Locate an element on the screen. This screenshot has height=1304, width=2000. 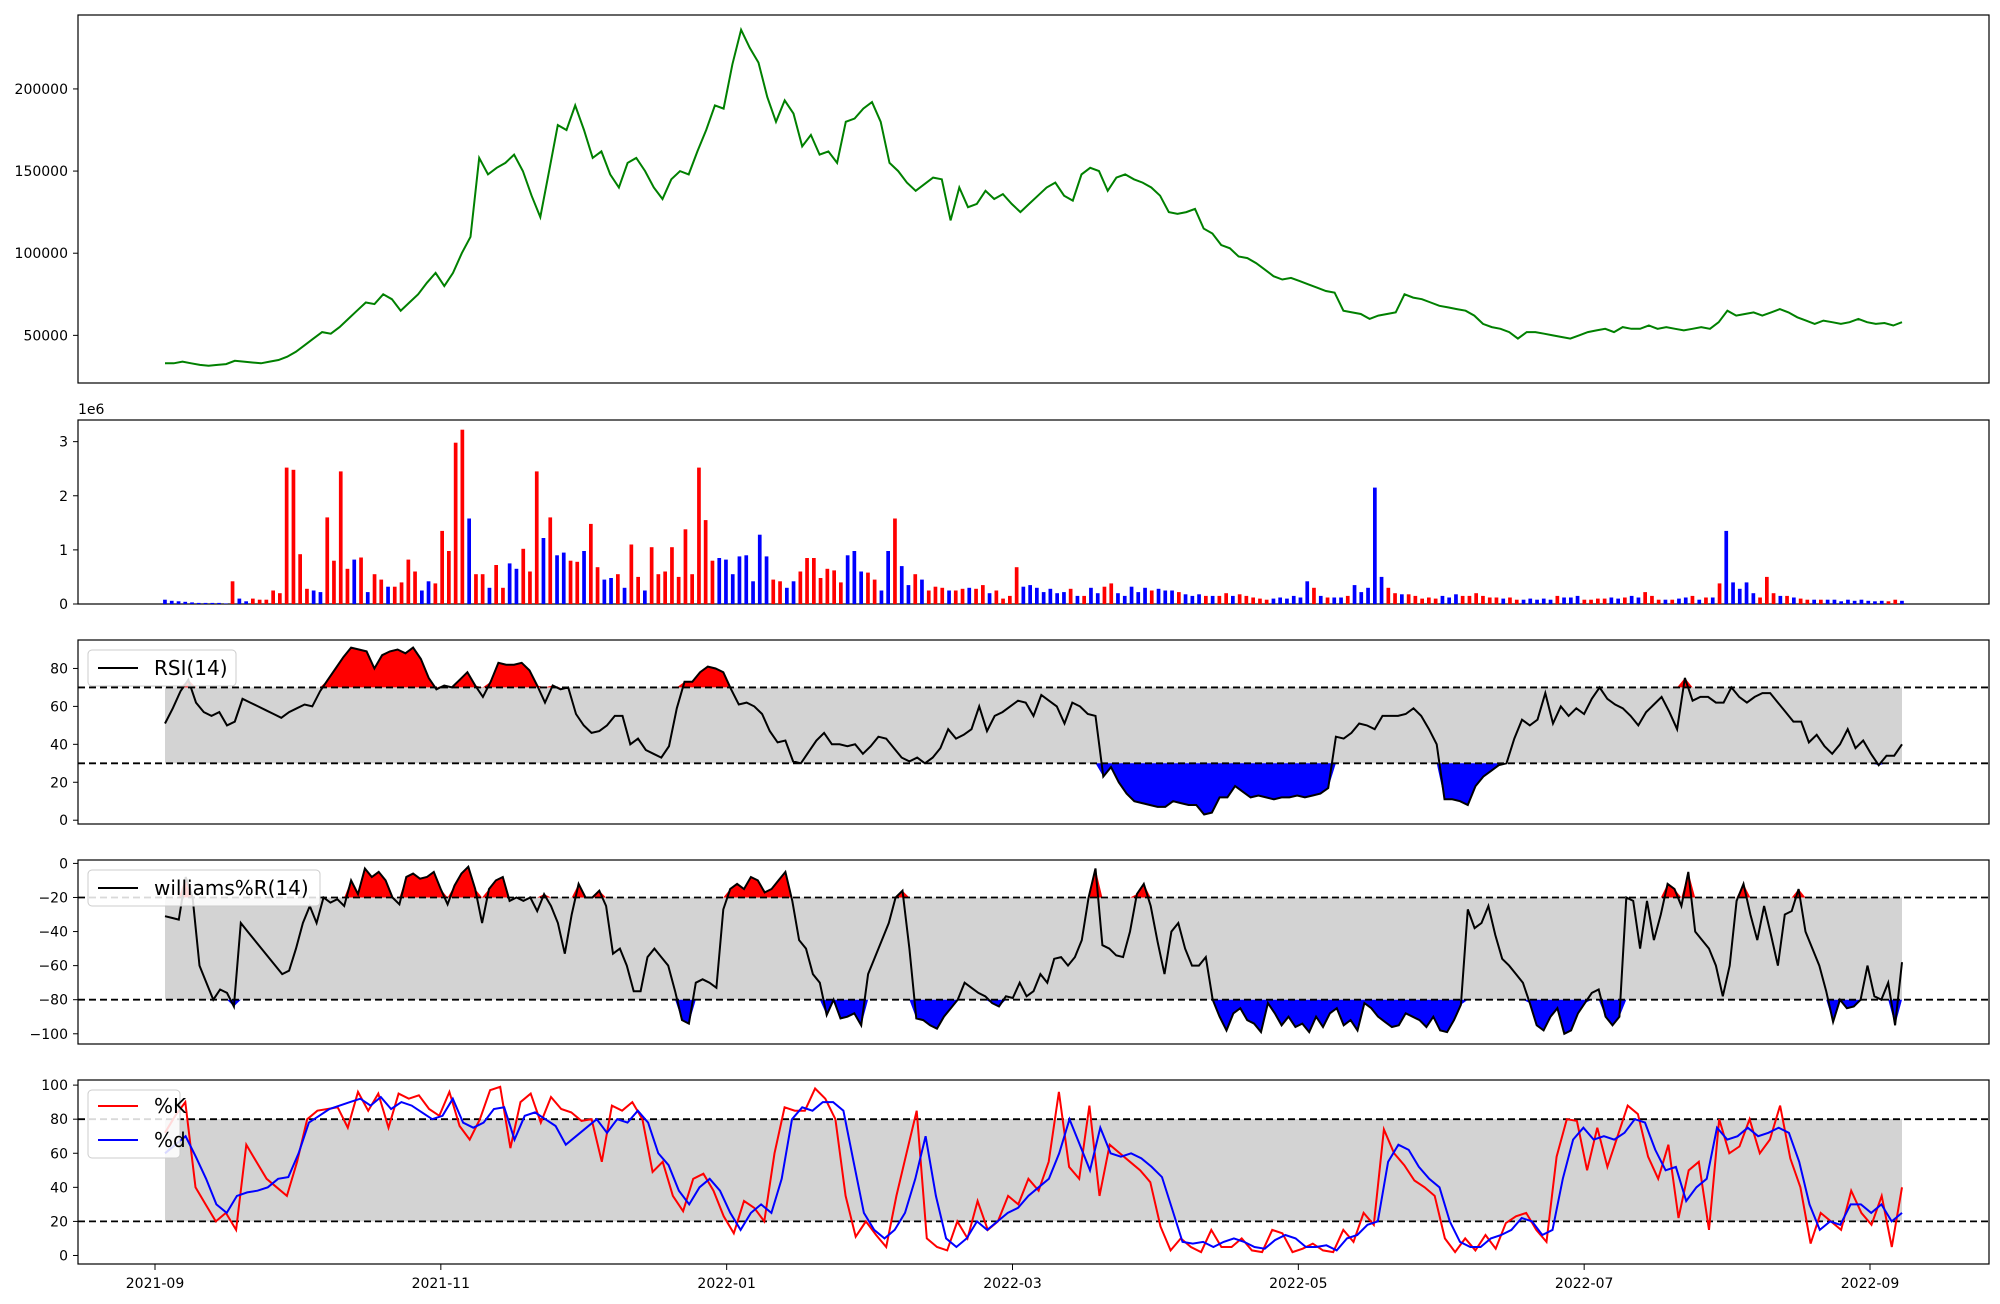
williams-legend-box is located at coordinates (204, 888).